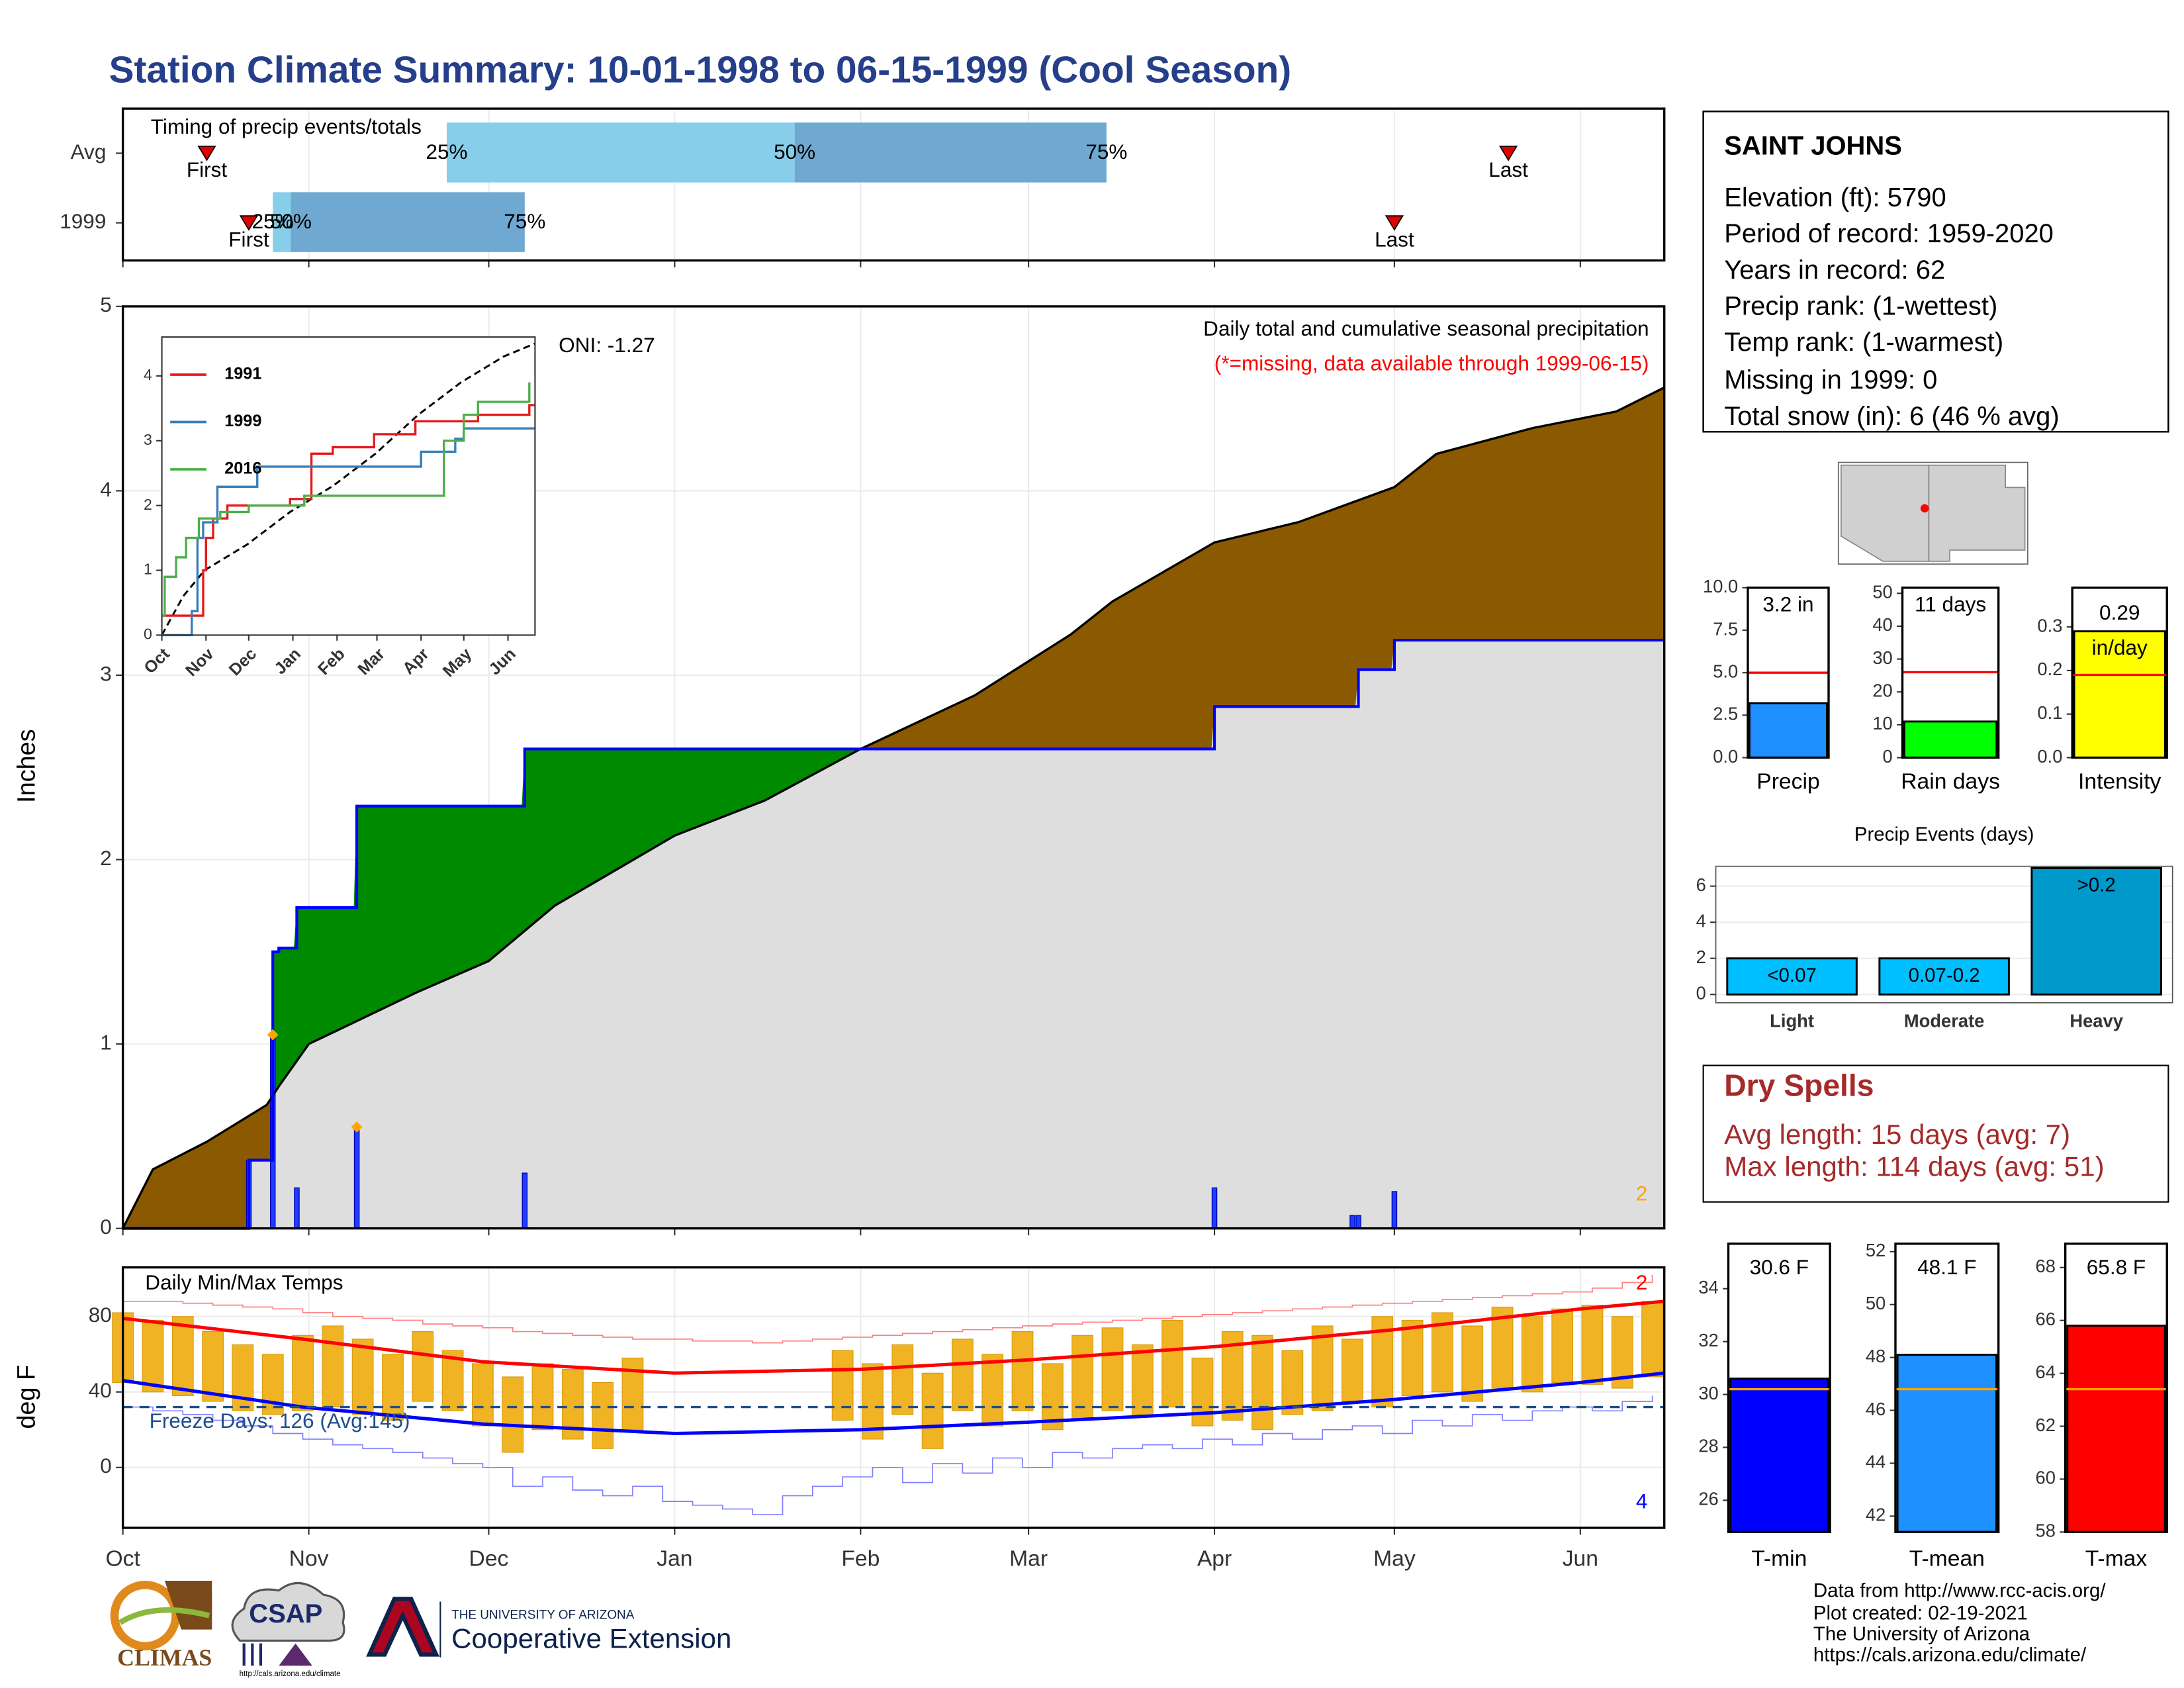 The image size is (2184, 1688). What do you see at coordinates (1106, 152) in the screenshot?
I see `percentile-label: 75%` at bounding box center [1106, 152].